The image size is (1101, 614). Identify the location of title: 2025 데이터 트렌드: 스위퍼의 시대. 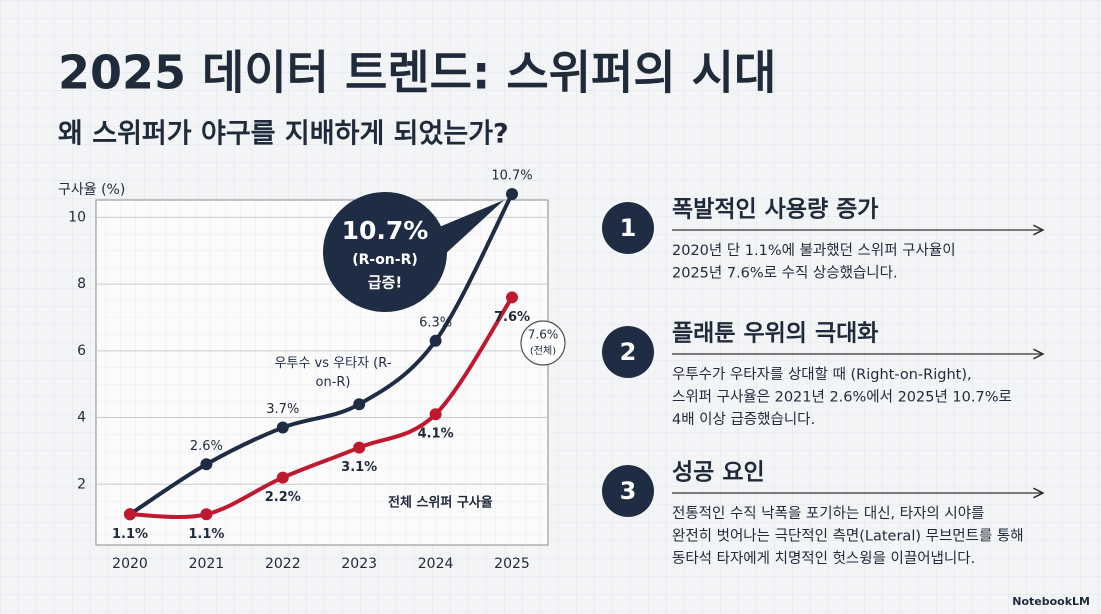
(417, 73).